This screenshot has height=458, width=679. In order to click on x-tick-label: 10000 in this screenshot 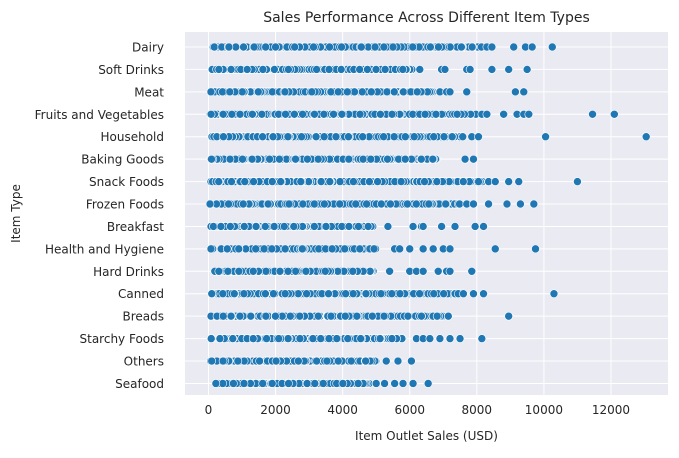, I will do `click(544, 410)`.